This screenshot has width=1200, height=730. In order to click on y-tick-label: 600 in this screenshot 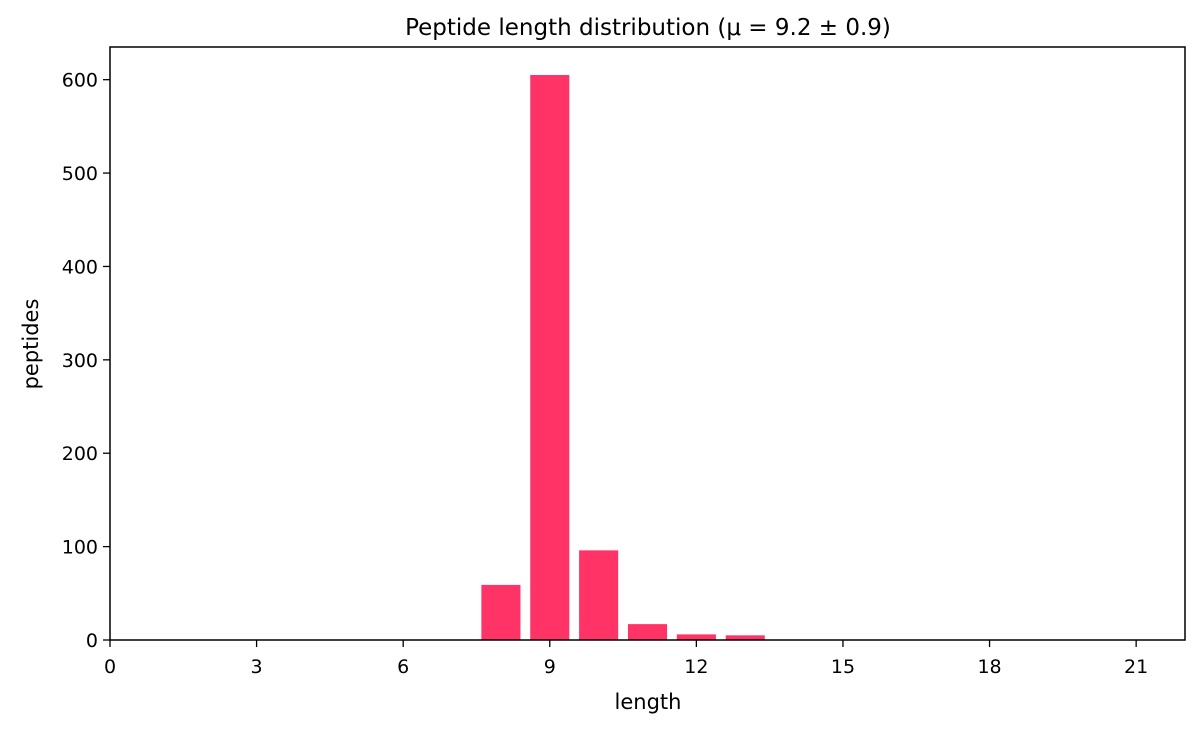, I will do `click(80, 81)`.